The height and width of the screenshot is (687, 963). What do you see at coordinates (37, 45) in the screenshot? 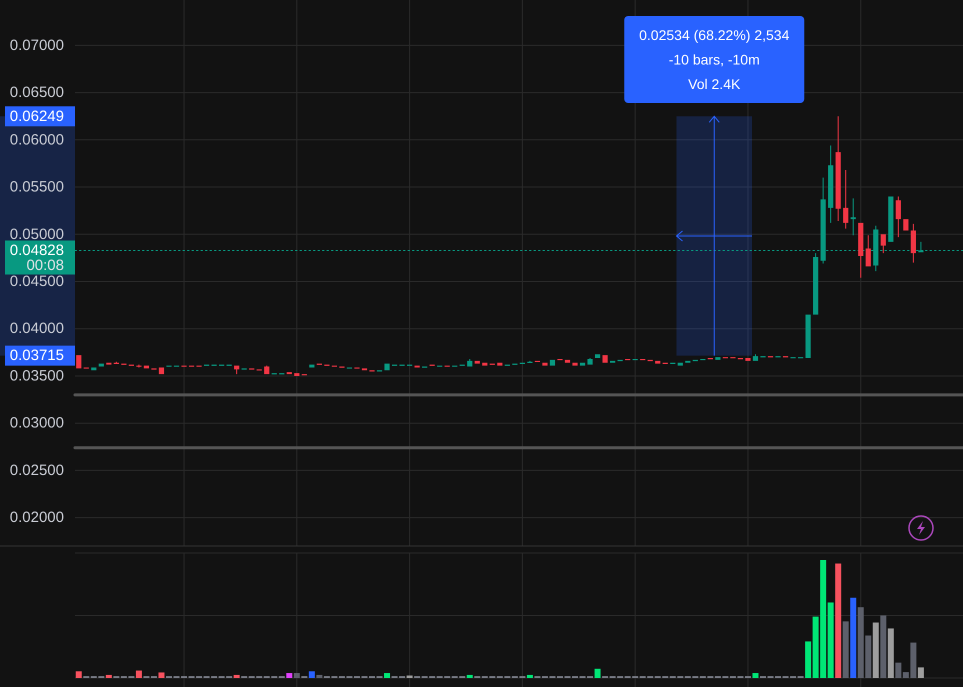
I see `y-tick-label: 0.07000` at bounding box center [37, 45].